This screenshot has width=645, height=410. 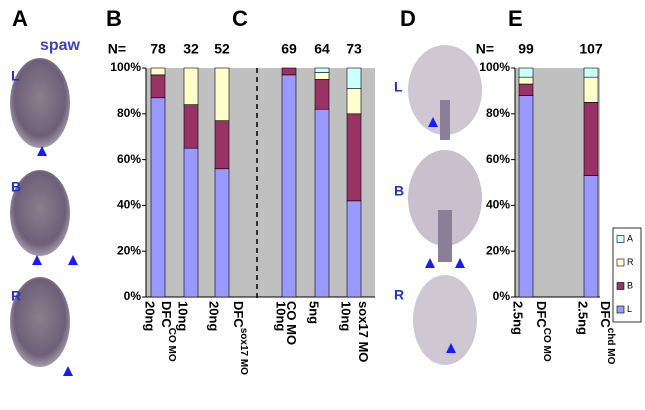 I want to click on legend-label: B, so click(x=630, y=285).